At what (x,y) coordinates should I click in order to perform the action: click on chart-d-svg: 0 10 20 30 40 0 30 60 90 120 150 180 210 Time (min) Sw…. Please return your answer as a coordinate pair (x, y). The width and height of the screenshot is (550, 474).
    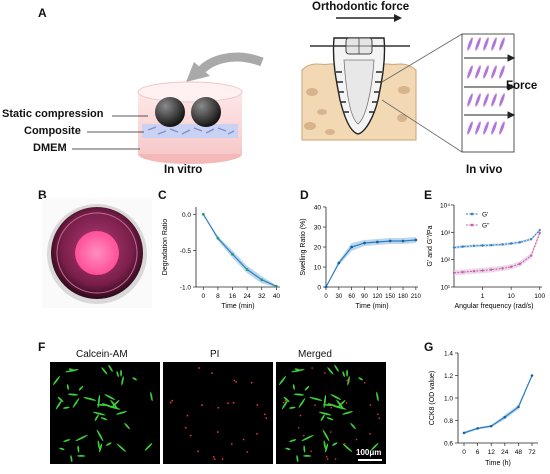
    Looking at the image, I should click on (361, 258).